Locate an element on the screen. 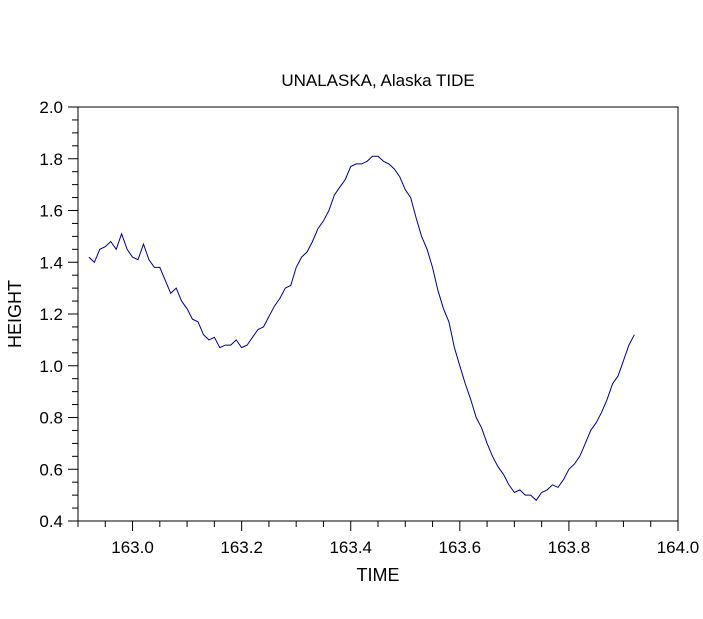 The height and width of the screenshot is (619, 703). y-tick-label: 1.6 is located at coordinates (51, 211).